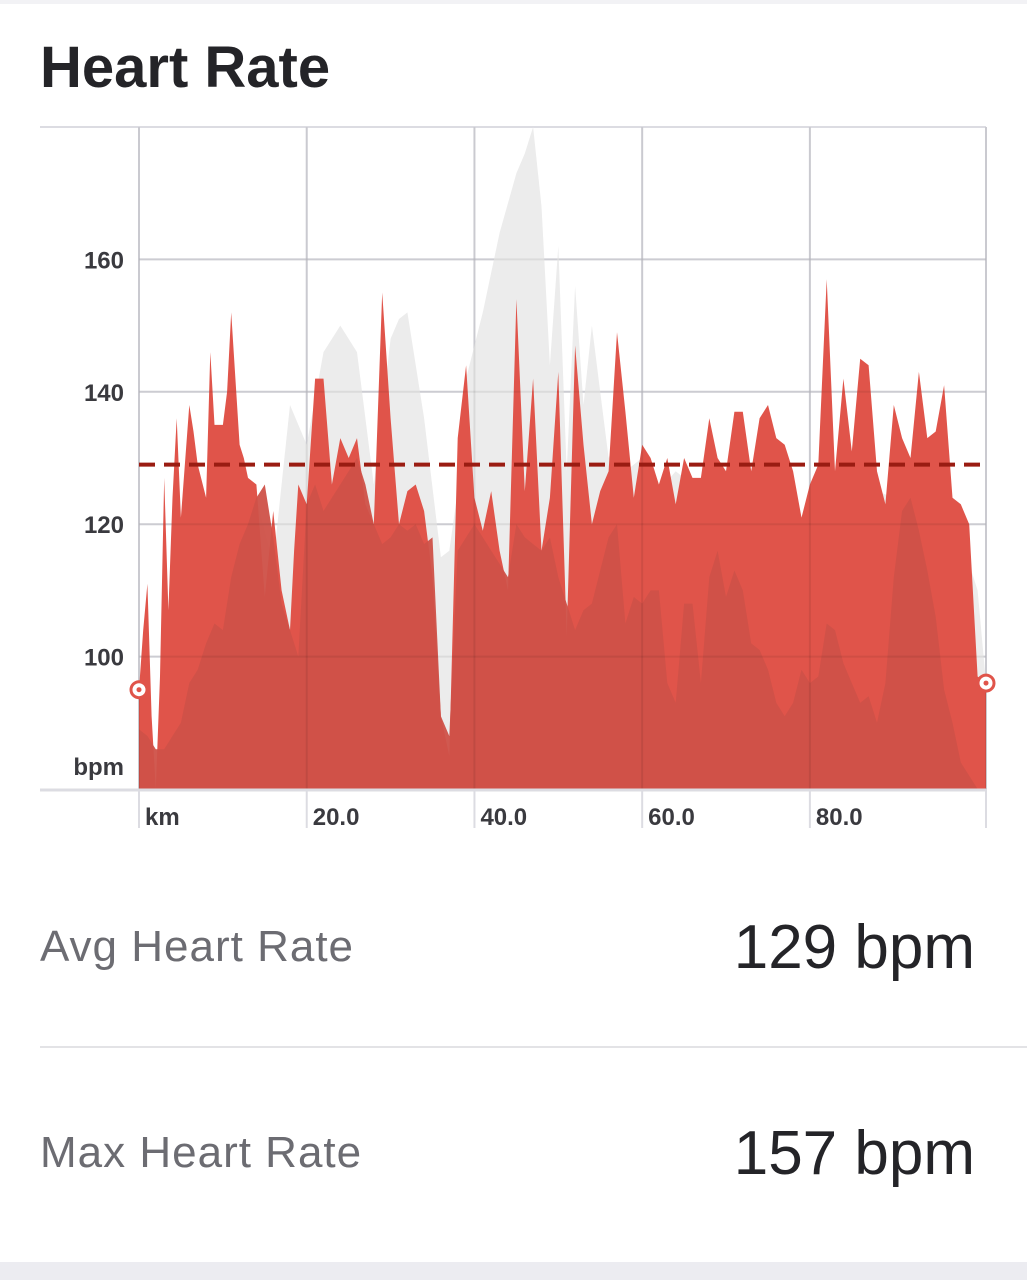  Describe the element at coordinates (503, 817) in the screenshot. I see `x-tick-label: 40.0` at that location.